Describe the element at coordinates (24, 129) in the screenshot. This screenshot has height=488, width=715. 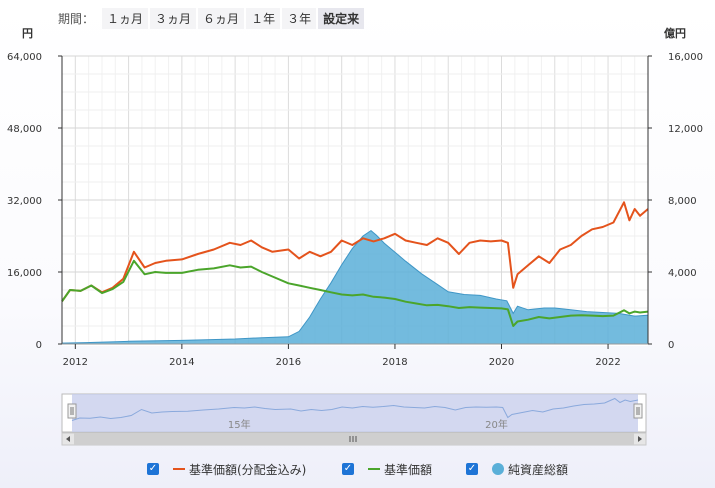
I see `left-tick-label: 48,000` at that location.